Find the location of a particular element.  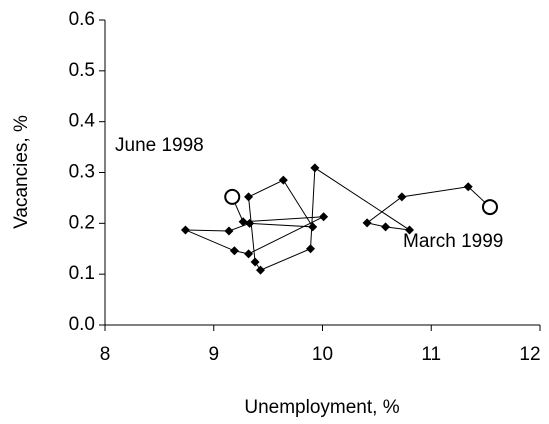

x-tick-label: 9 is located at coordinates (213, 354).